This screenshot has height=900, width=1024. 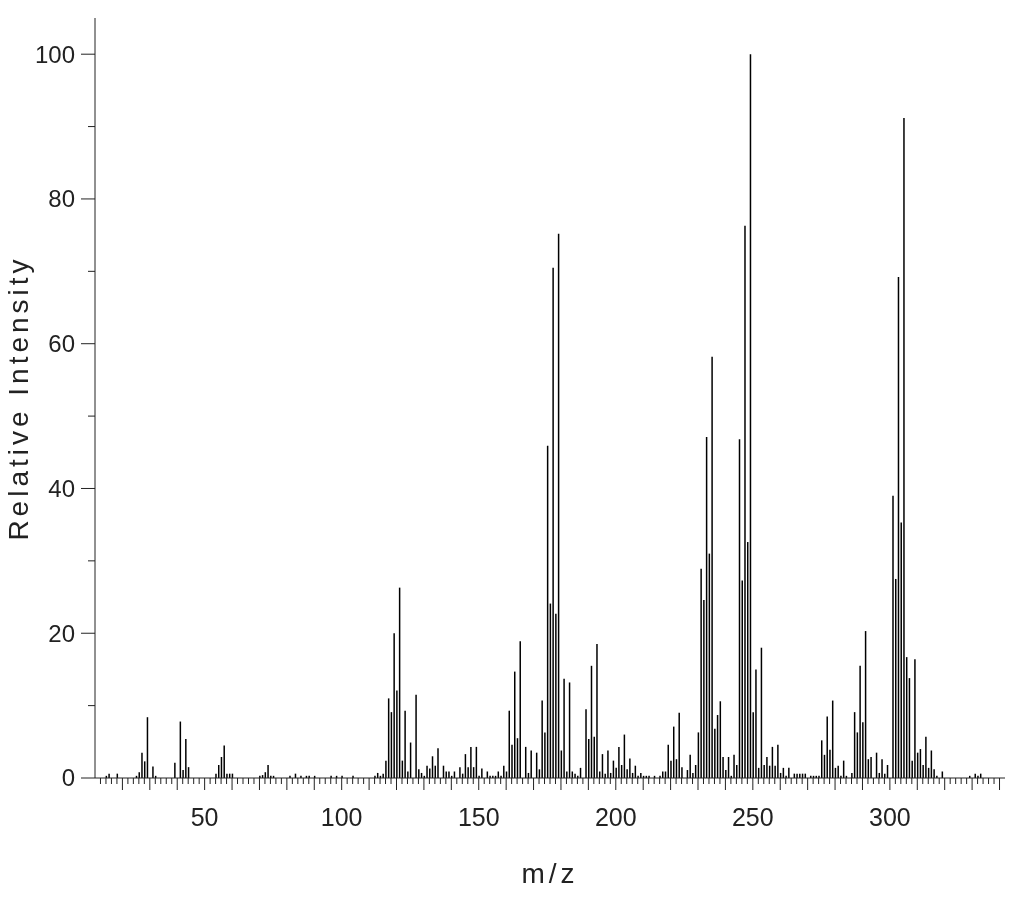 What do you see at coordinates (550, 873) in the screenshot?
I see `x-axis-title: m/z` at bounding box center [550, 873].